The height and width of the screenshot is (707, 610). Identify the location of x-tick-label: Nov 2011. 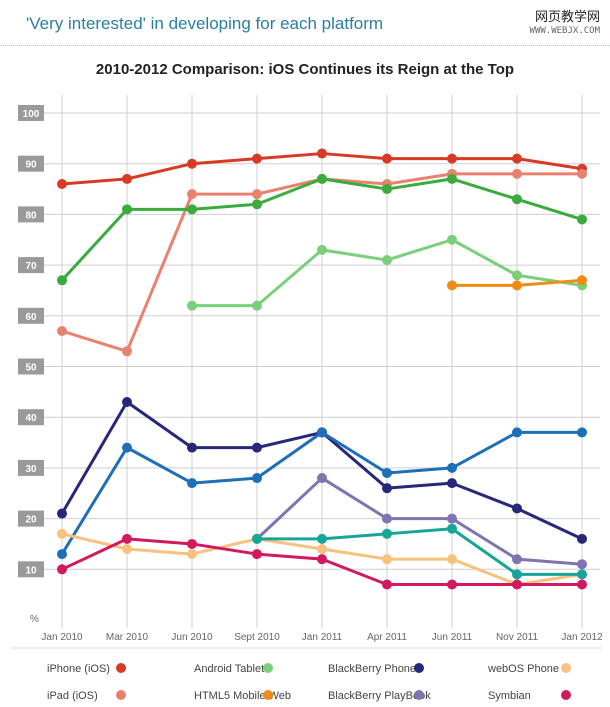
(517, 637).